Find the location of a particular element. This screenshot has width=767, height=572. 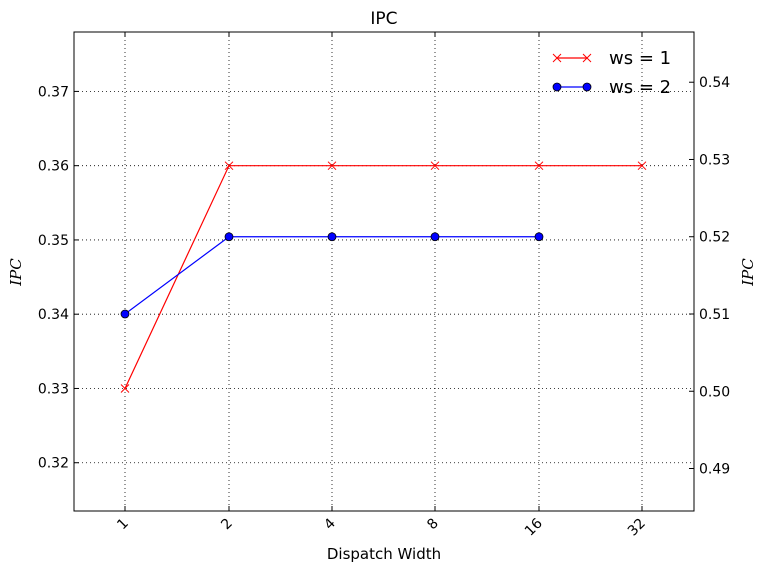

y-tick-label-right: 0.52 is located at coordinates (714, 238).